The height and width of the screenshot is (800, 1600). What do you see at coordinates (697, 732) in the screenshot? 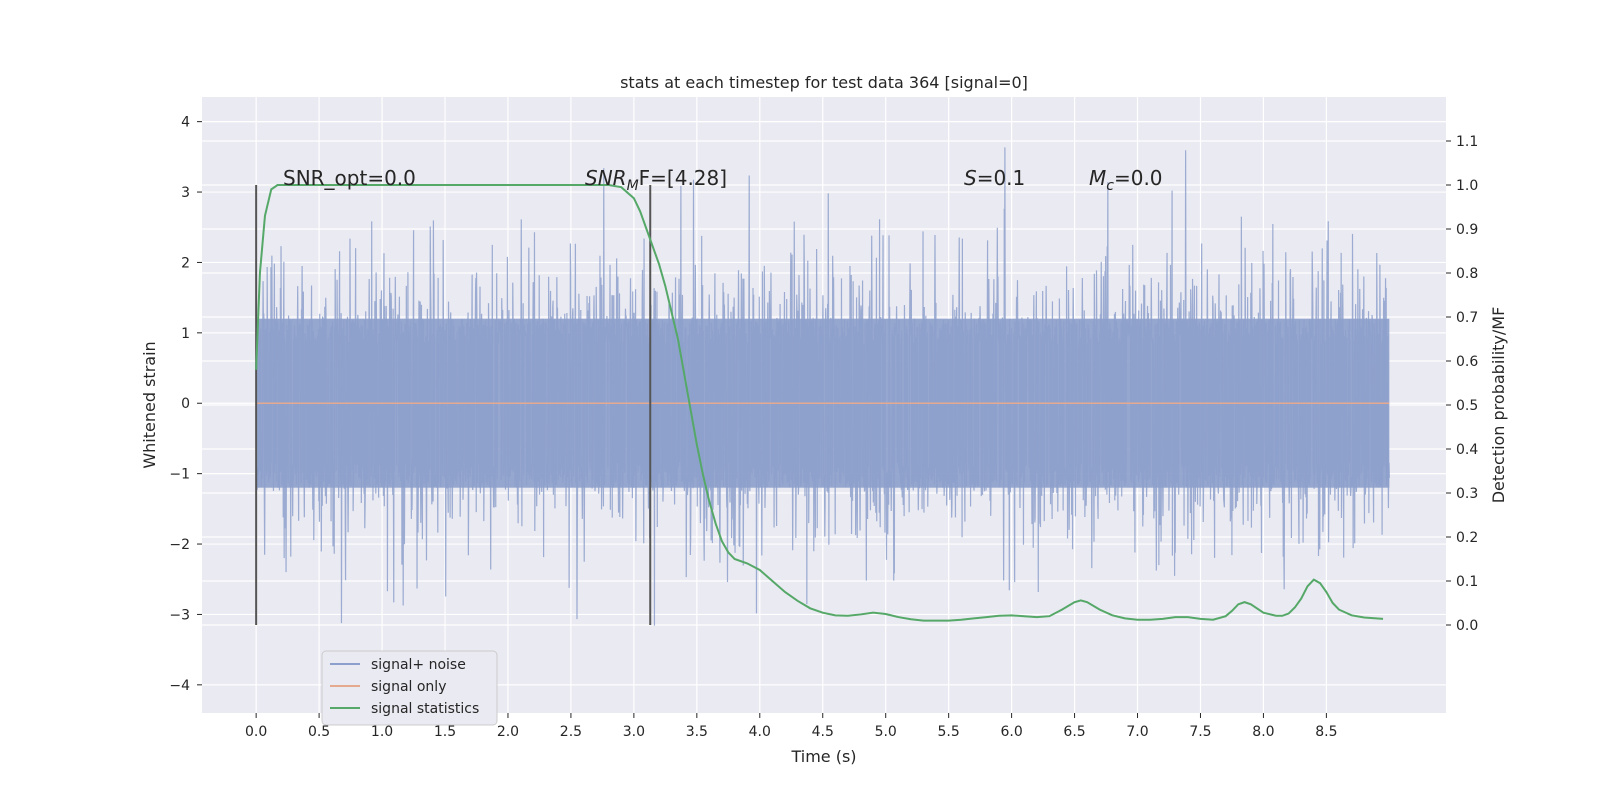
I see `x-tick-label: 3.5` at bounding box center [697, 732].